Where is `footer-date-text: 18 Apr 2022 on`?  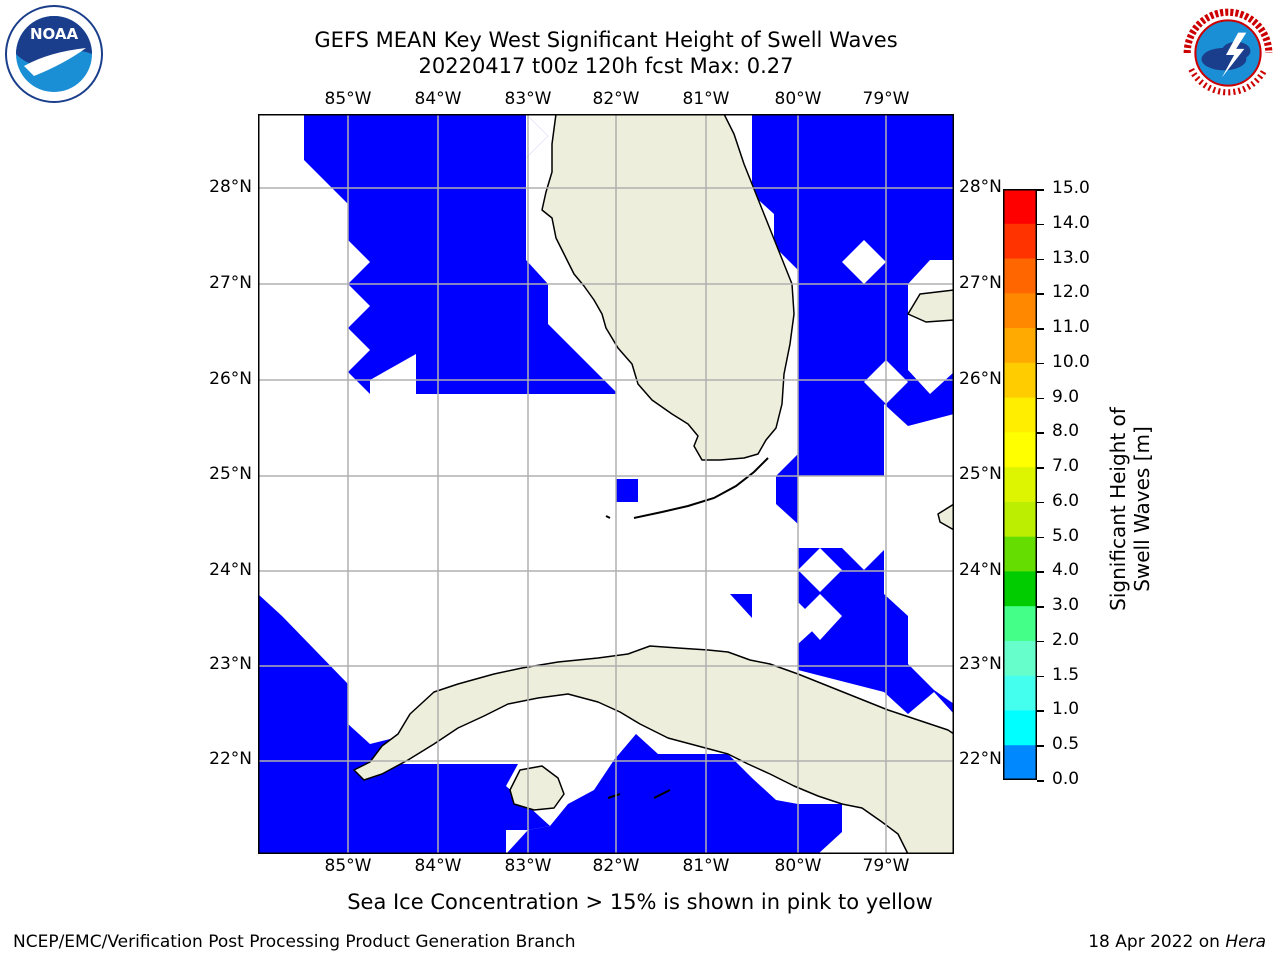
footer-date-text: 18 Apr 2022 on is located at coordinates (1157, 942).